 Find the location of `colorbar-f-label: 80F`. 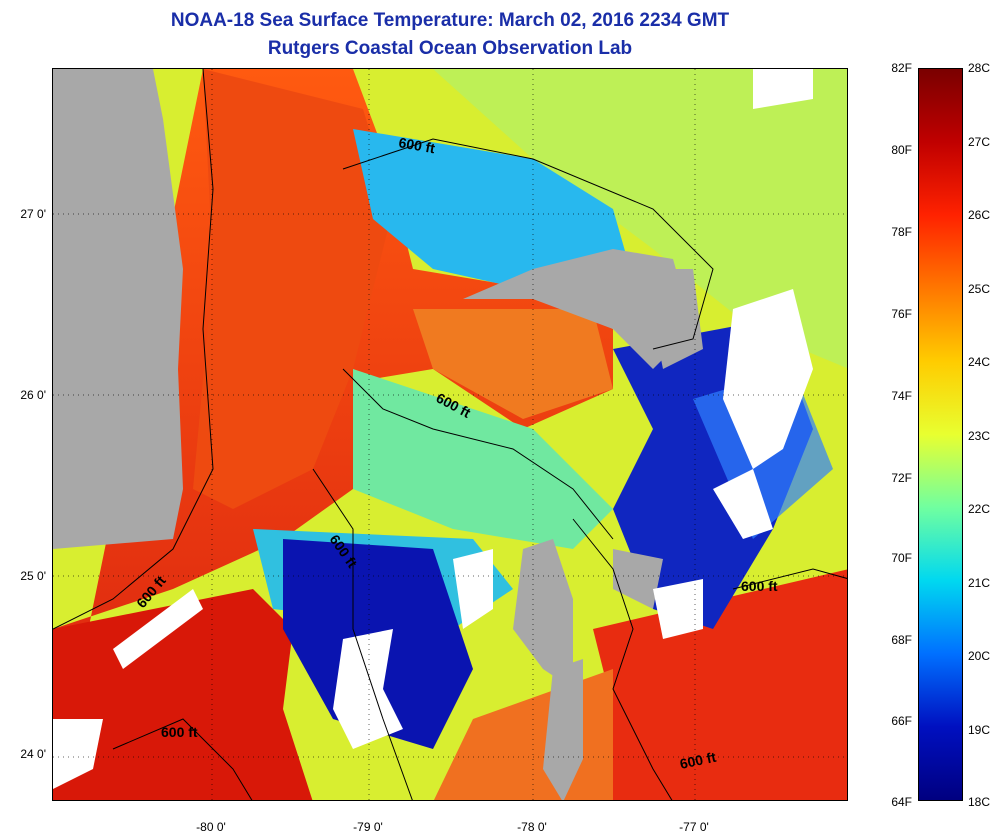

colorbar-f-label: 80F is located at coordinates (901, 150).